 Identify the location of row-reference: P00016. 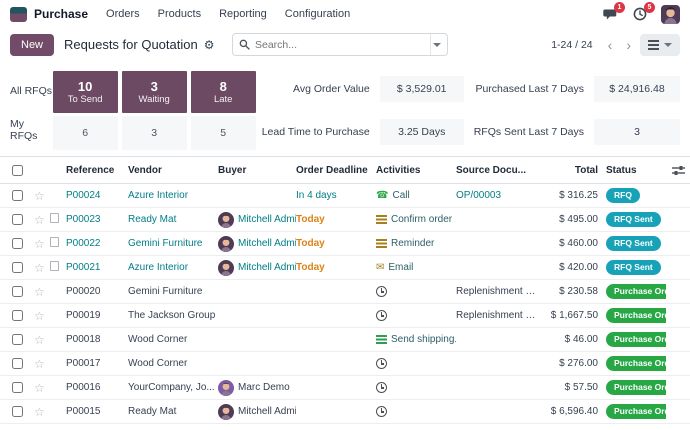
(83, 387).